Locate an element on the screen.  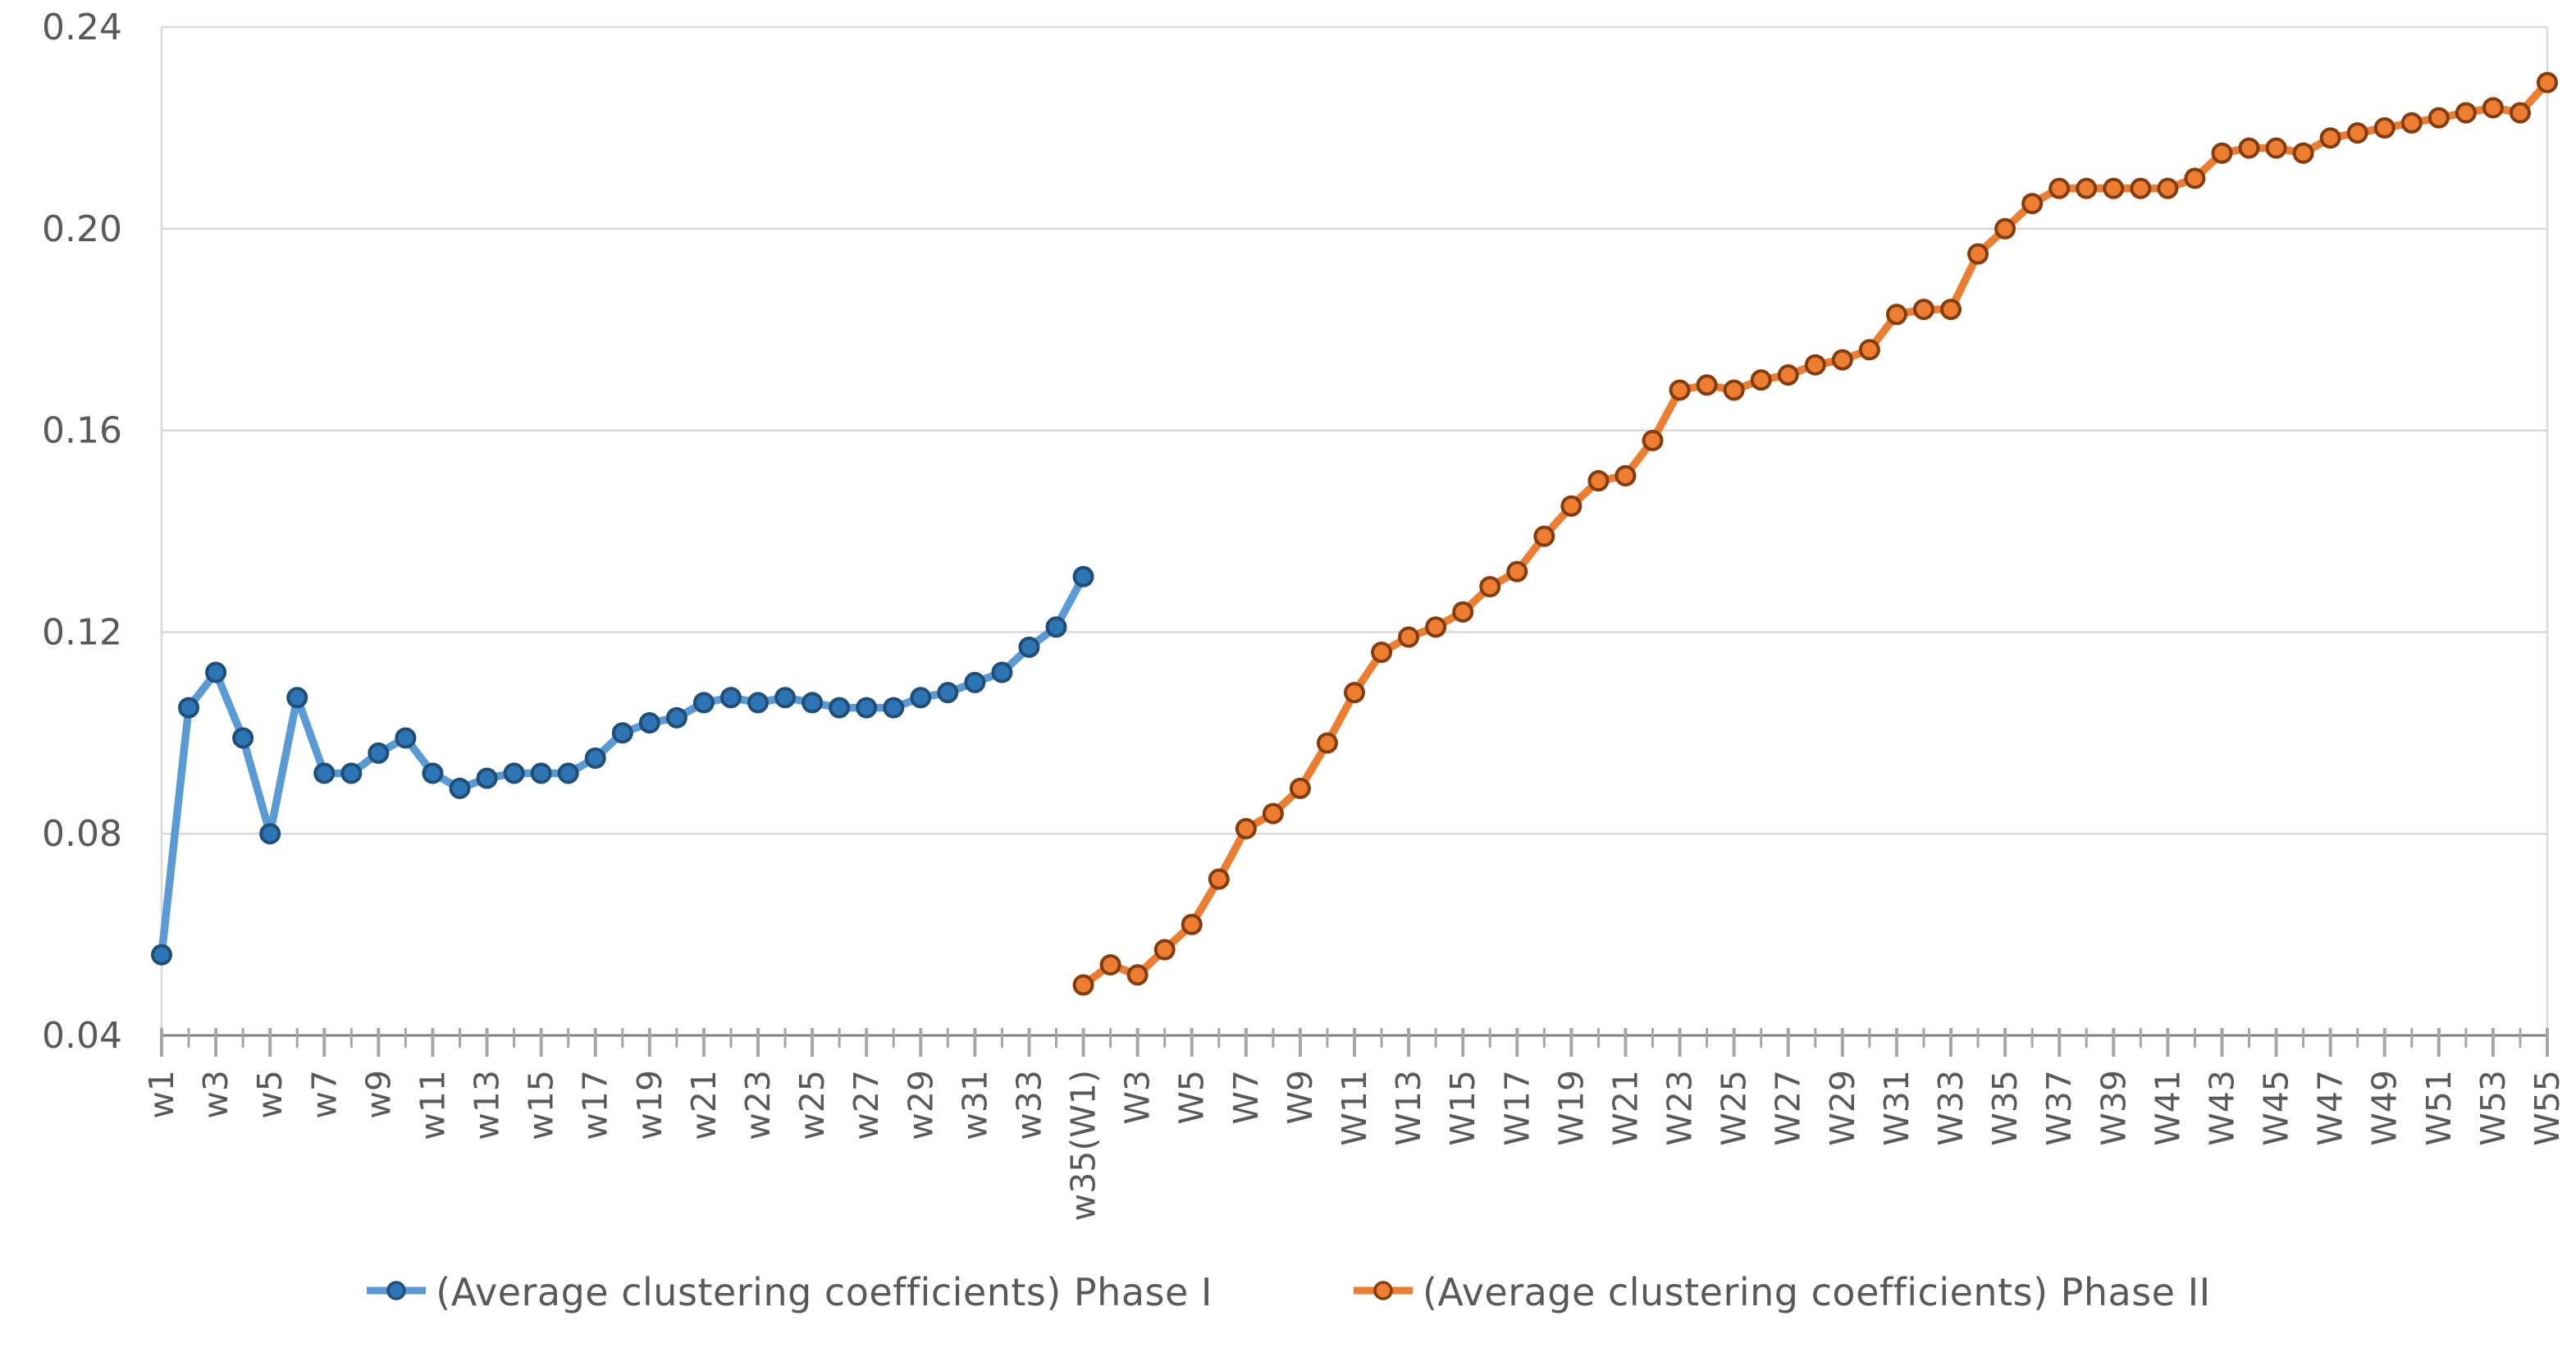
phase2-line-marker-icon is located at coordinates (1383, 1292).